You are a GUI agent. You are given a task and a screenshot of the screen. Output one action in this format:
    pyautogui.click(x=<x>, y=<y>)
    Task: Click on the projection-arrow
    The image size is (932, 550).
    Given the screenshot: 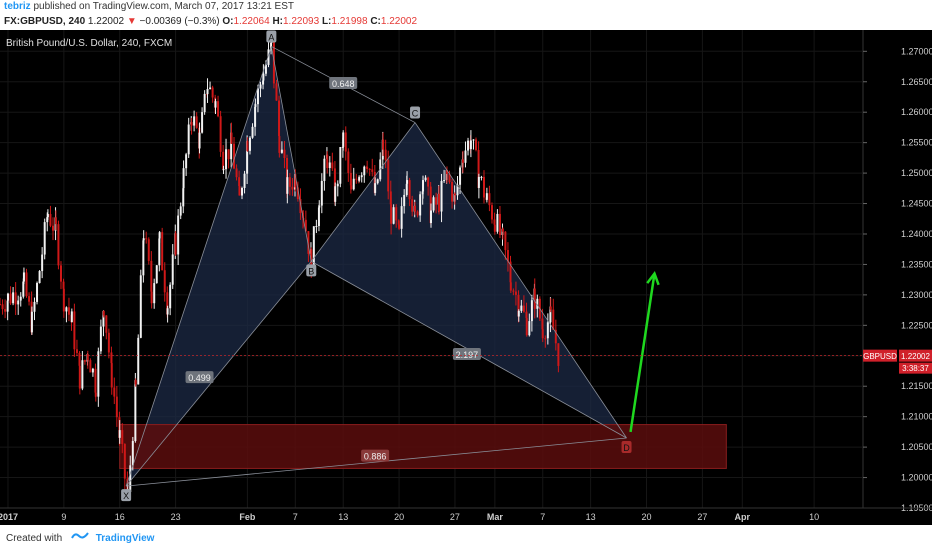 What is the action you would take?
    pyautogui.click(x=642, y=353)
    